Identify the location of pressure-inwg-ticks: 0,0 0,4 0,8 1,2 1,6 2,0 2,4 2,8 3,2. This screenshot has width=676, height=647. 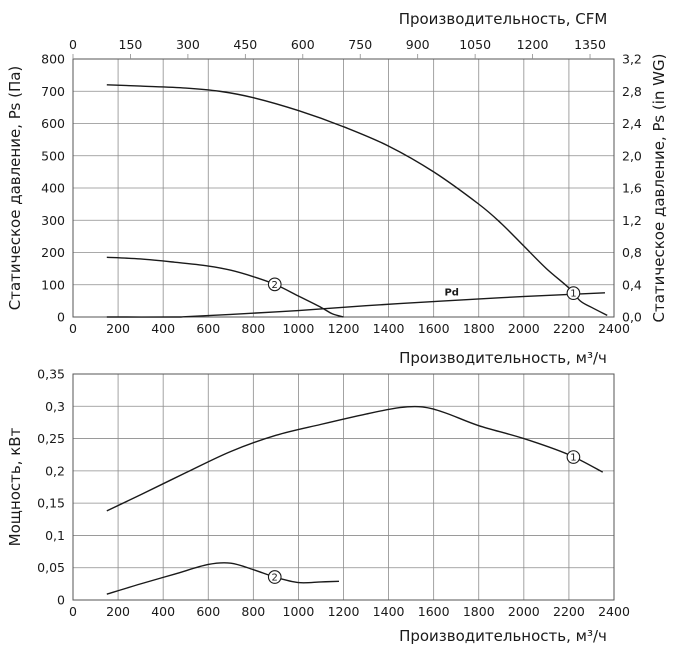
(632, 188).